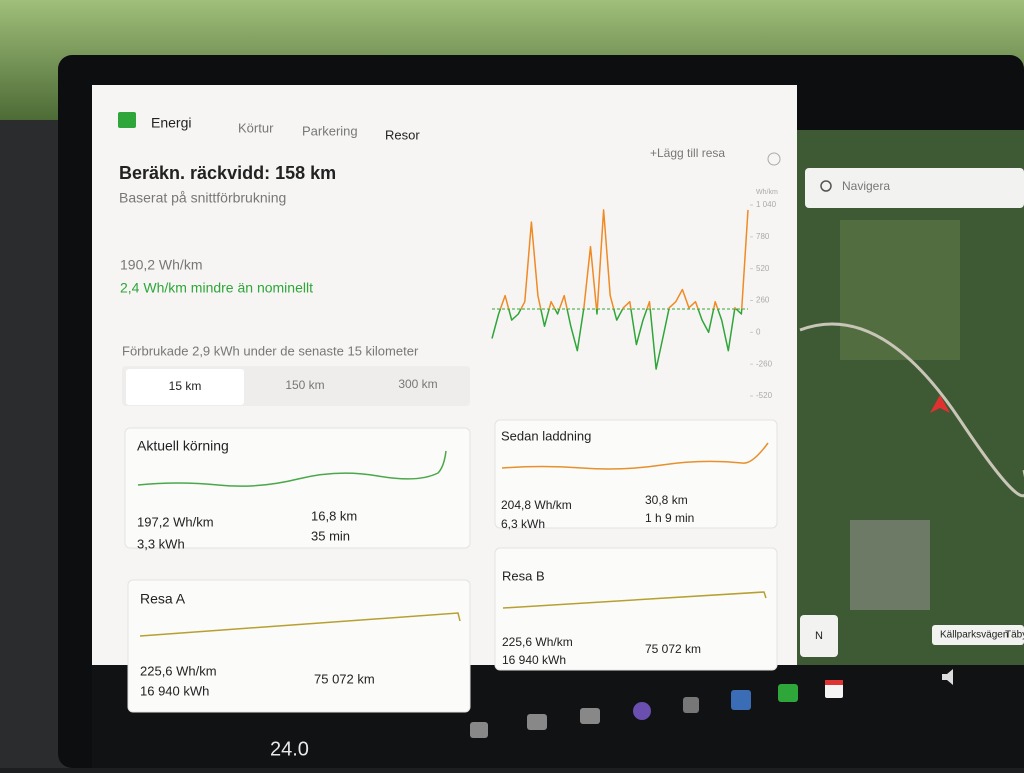  What do you see at coordinates (620, 289) in the screenshot?
I see `consumption-line` at bounding box center [620, 289].